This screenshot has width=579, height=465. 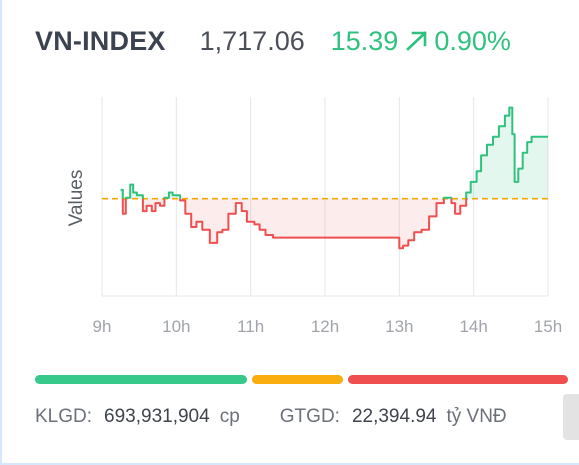 I want to click on x-tick-label: 13h, so click(x=399, y=326).